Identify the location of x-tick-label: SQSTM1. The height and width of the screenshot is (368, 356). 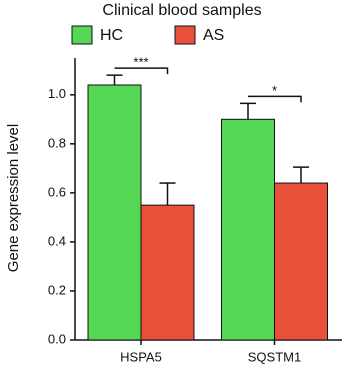
(274, 356).